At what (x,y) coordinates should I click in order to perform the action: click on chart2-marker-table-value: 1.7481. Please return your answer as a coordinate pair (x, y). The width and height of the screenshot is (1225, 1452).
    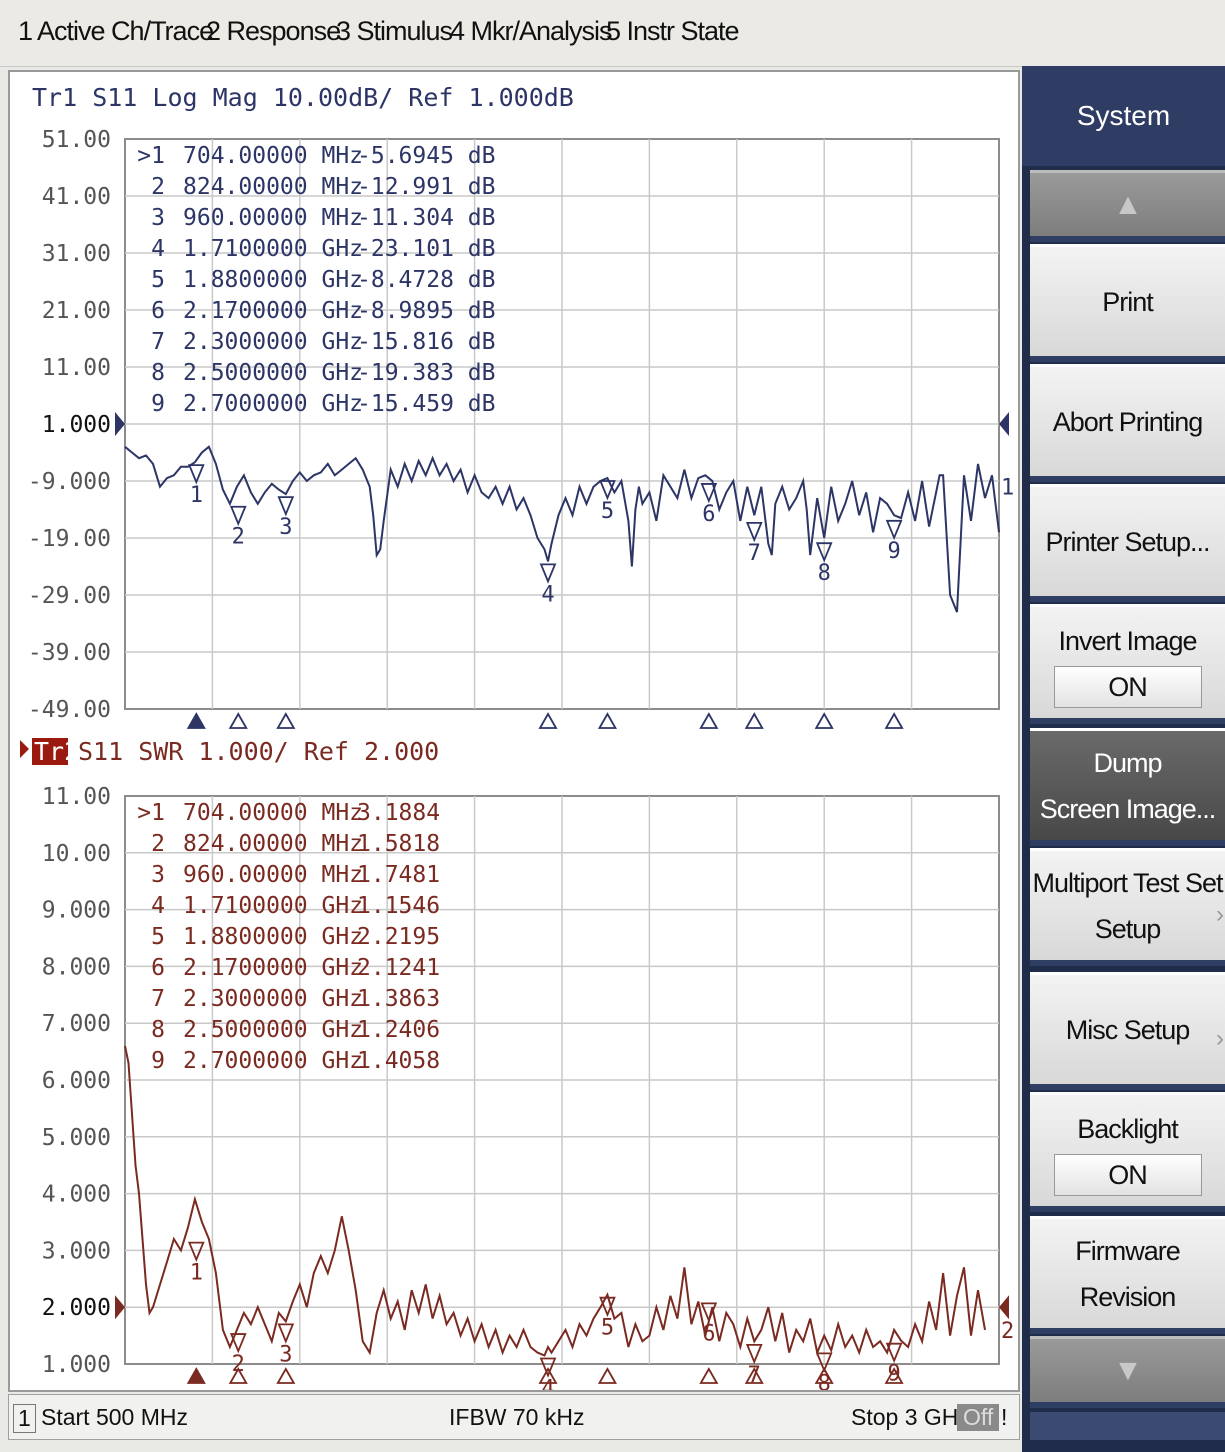
    Looking at the image, I should click on (398, 875).